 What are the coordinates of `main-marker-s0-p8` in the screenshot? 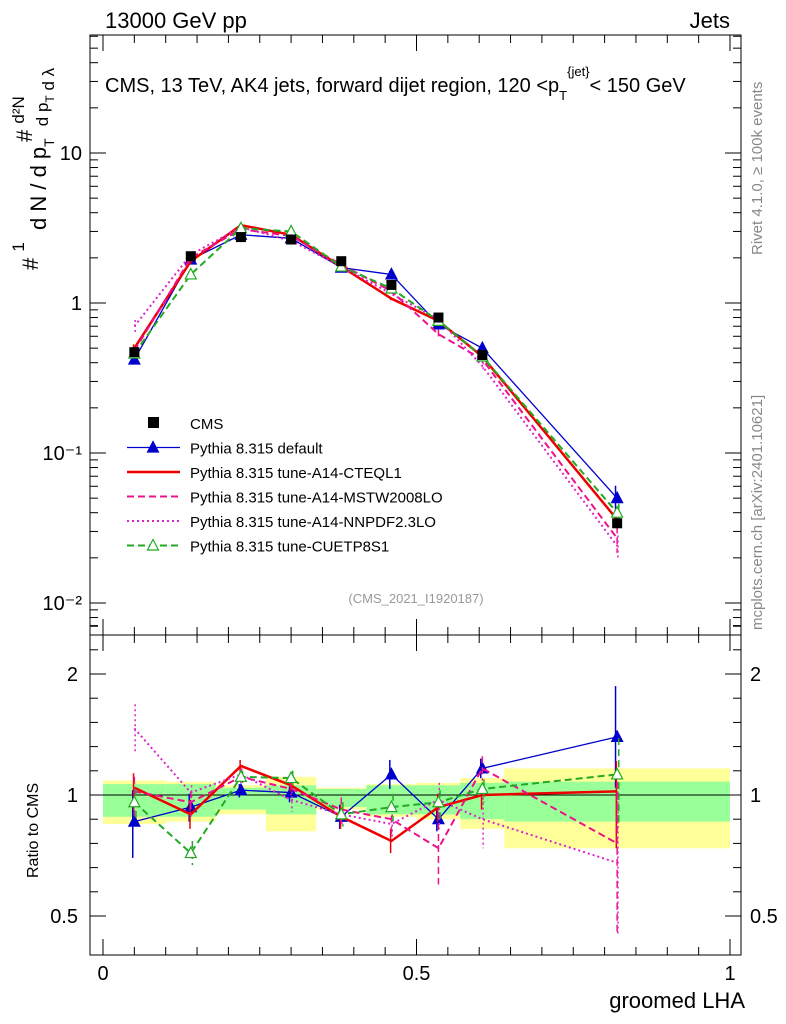 It's located at (617, 497).